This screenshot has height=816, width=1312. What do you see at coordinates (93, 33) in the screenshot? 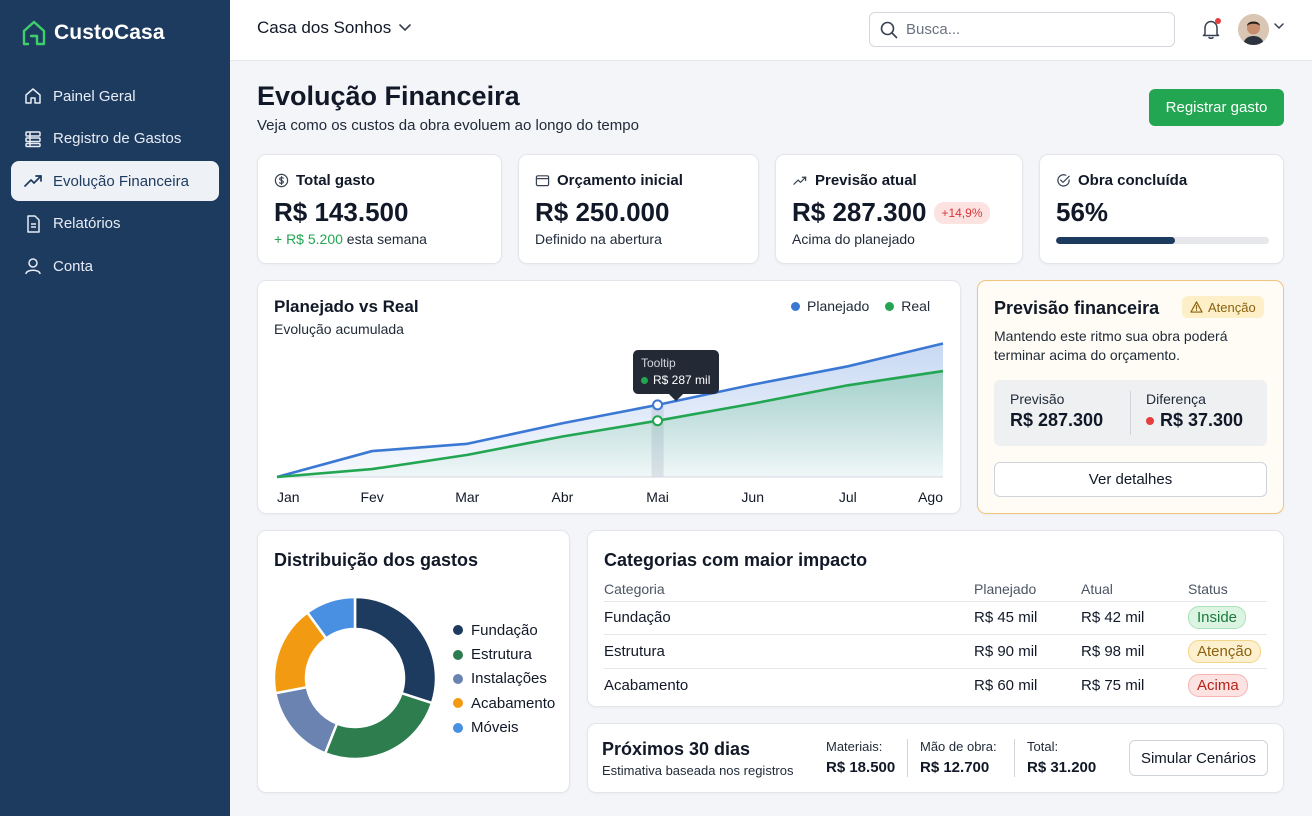
I see `brand: CustoCasa` at bounding box center [93, 33].